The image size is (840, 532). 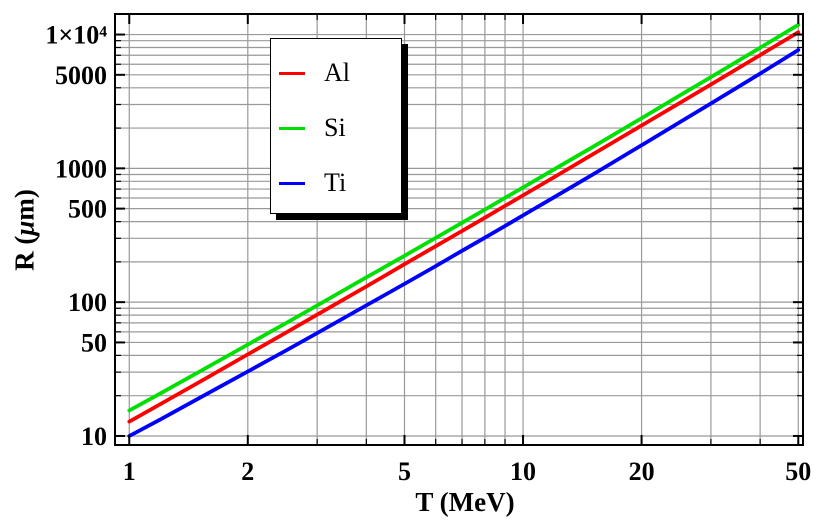 What do you see at coordinates (81, 75) in the screenshot?
I see `y-tick-label: 5000` at bounding box center [81, 75].